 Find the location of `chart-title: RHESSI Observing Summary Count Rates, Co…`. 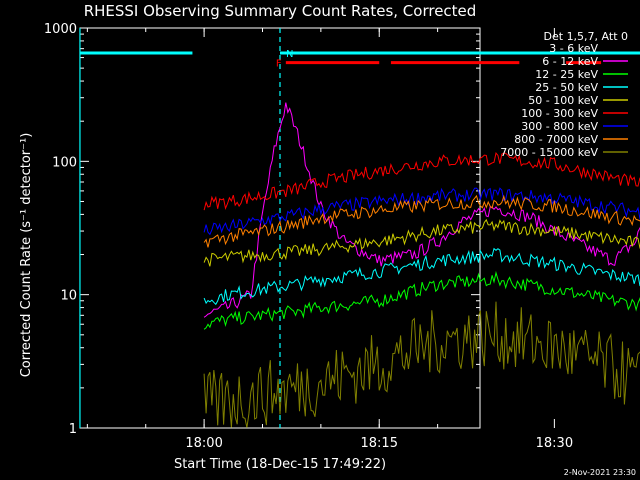

chart-title: RHESSI Observing Summary Count Rates, Co… is located at coordinates (280, 11).